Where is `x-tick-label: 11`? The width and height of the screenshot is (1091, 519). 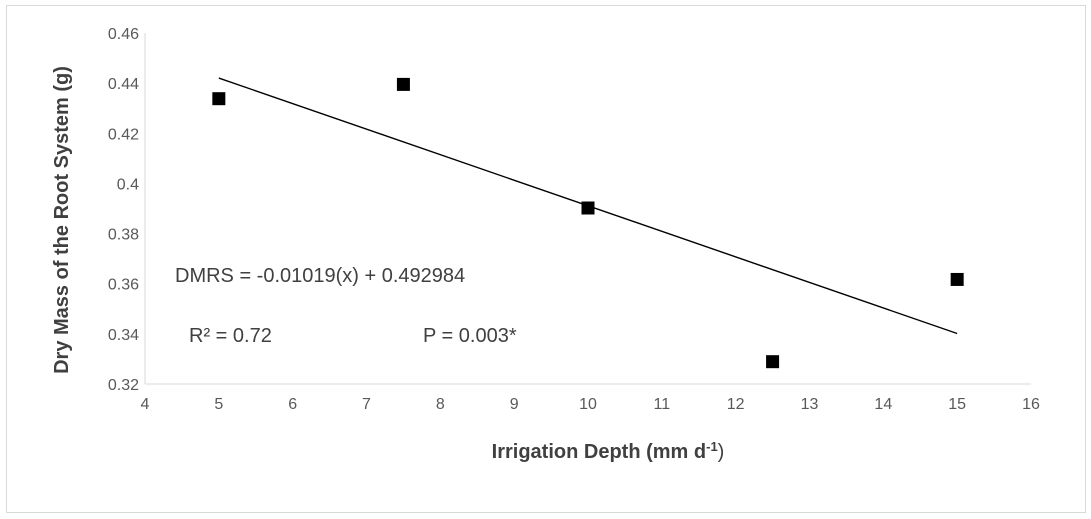
x-tick-label: 11 is located at coordinates (662, 404).